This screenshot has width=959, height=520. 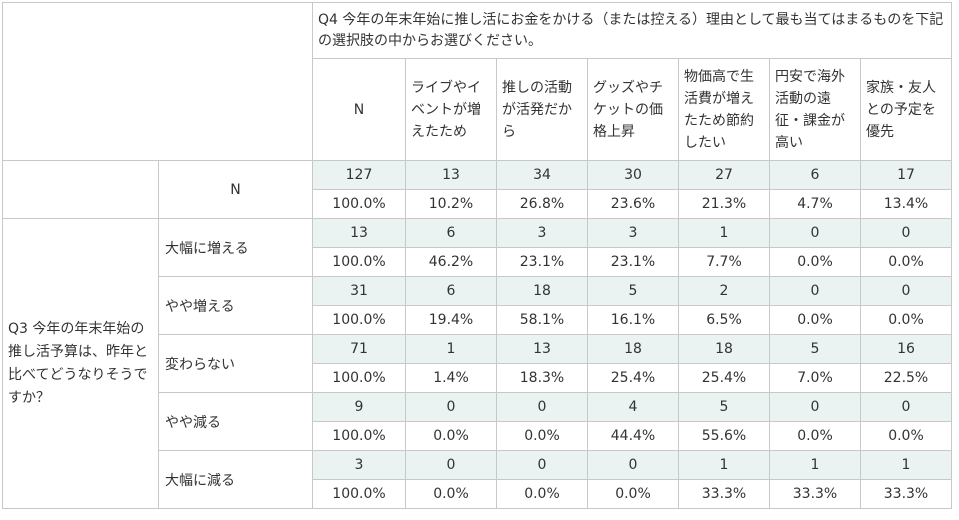 I want to click on percent-cell: 1.4%, so click(x=451, y=378).